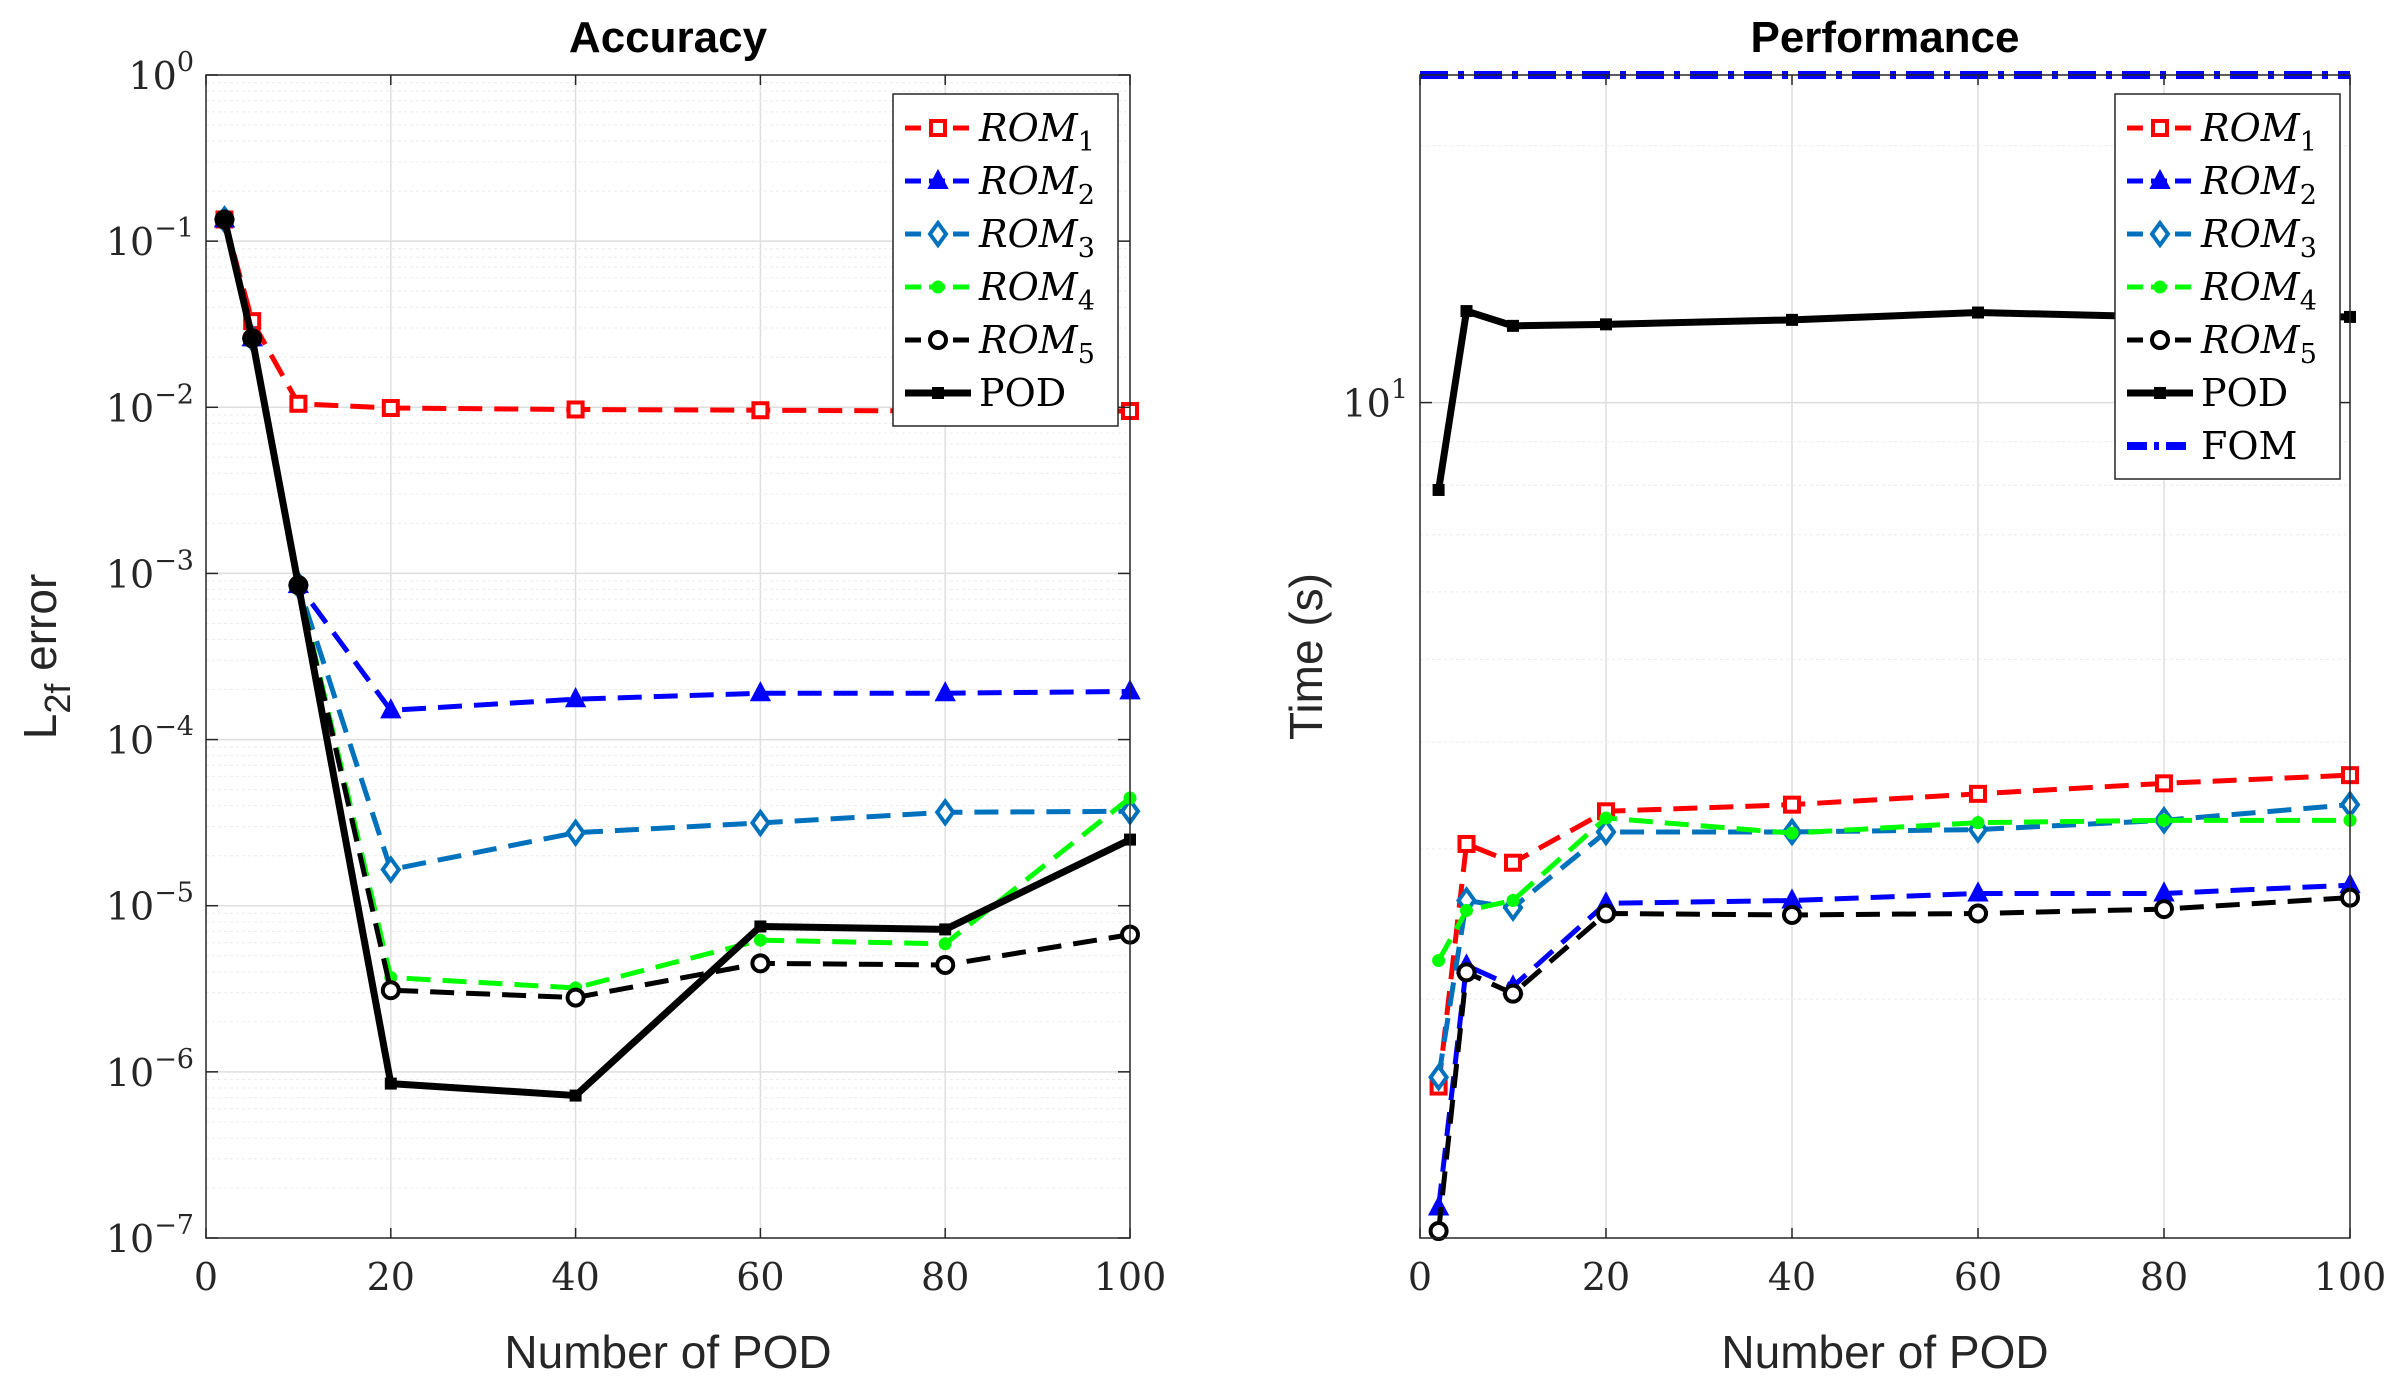 The width and height of the screenshot is (2390, 1392). Describe the element at coordinates (575, 1277) in the screenshot. I see `accuracy-x-tick-label: 40` at that location.